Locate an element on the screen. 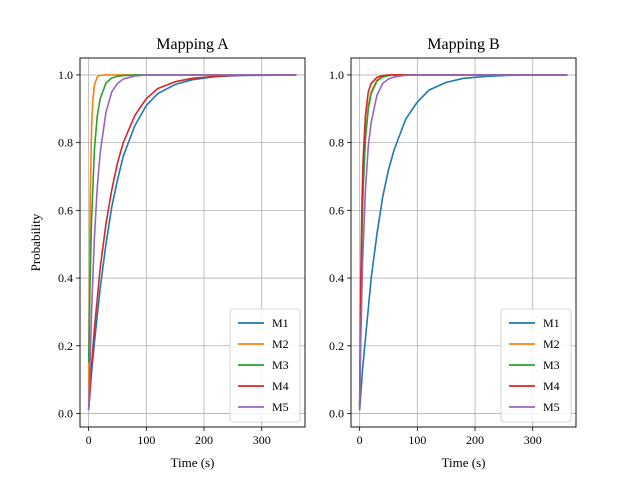 The height and width of the screenshot is (480, 640). chart-title: Mapping B is located at coordinates (463, 44).